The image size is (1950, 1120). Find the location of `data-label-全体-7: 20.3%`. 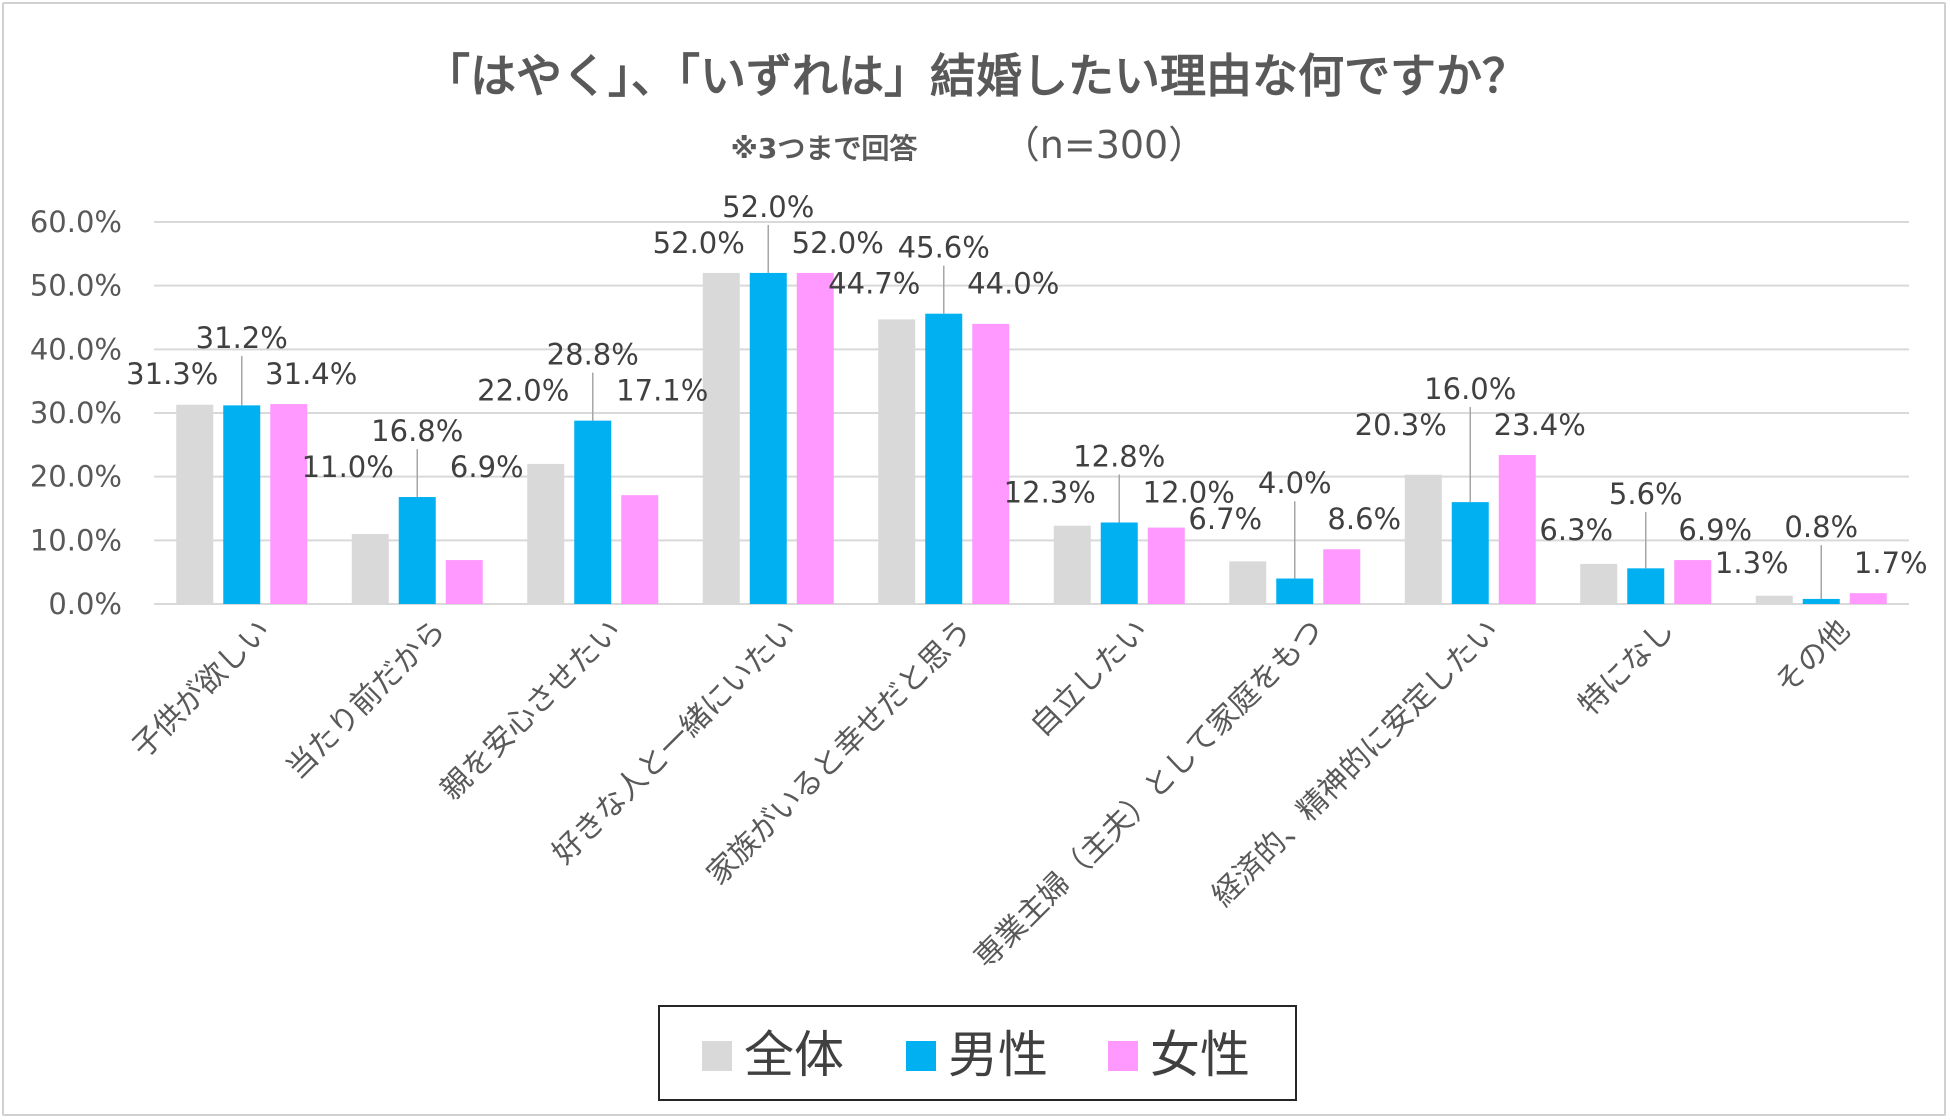

data-label-全体-7: 20.3% is located at coordinates (1401, 425).